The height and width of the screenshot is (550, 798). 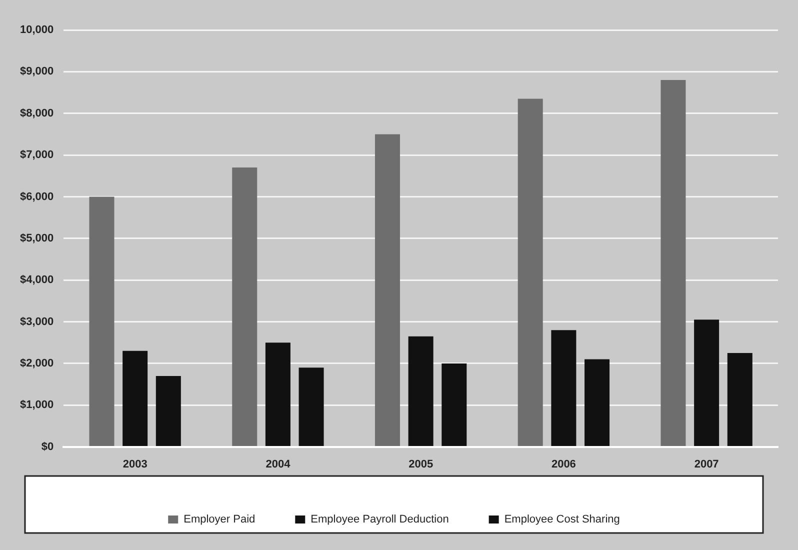 What do you see at coordinates (706, 464) in the screenshot?
I see `x-tick-label: 2007` at bounding box center [706, 464].